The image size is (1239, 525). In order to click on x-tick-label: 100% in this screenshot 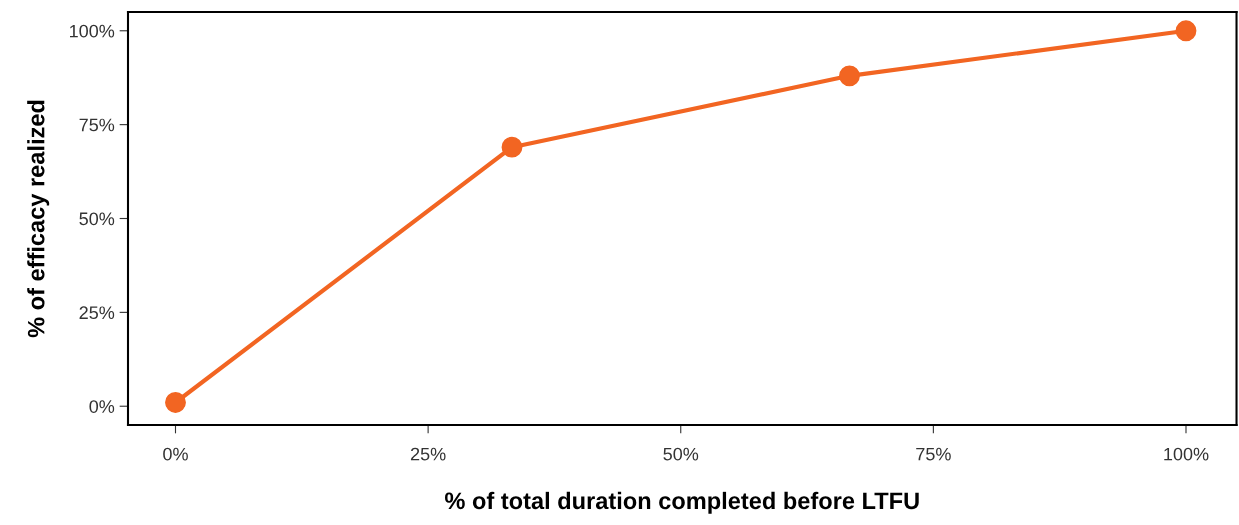, I will do `click(1186, 454)`.